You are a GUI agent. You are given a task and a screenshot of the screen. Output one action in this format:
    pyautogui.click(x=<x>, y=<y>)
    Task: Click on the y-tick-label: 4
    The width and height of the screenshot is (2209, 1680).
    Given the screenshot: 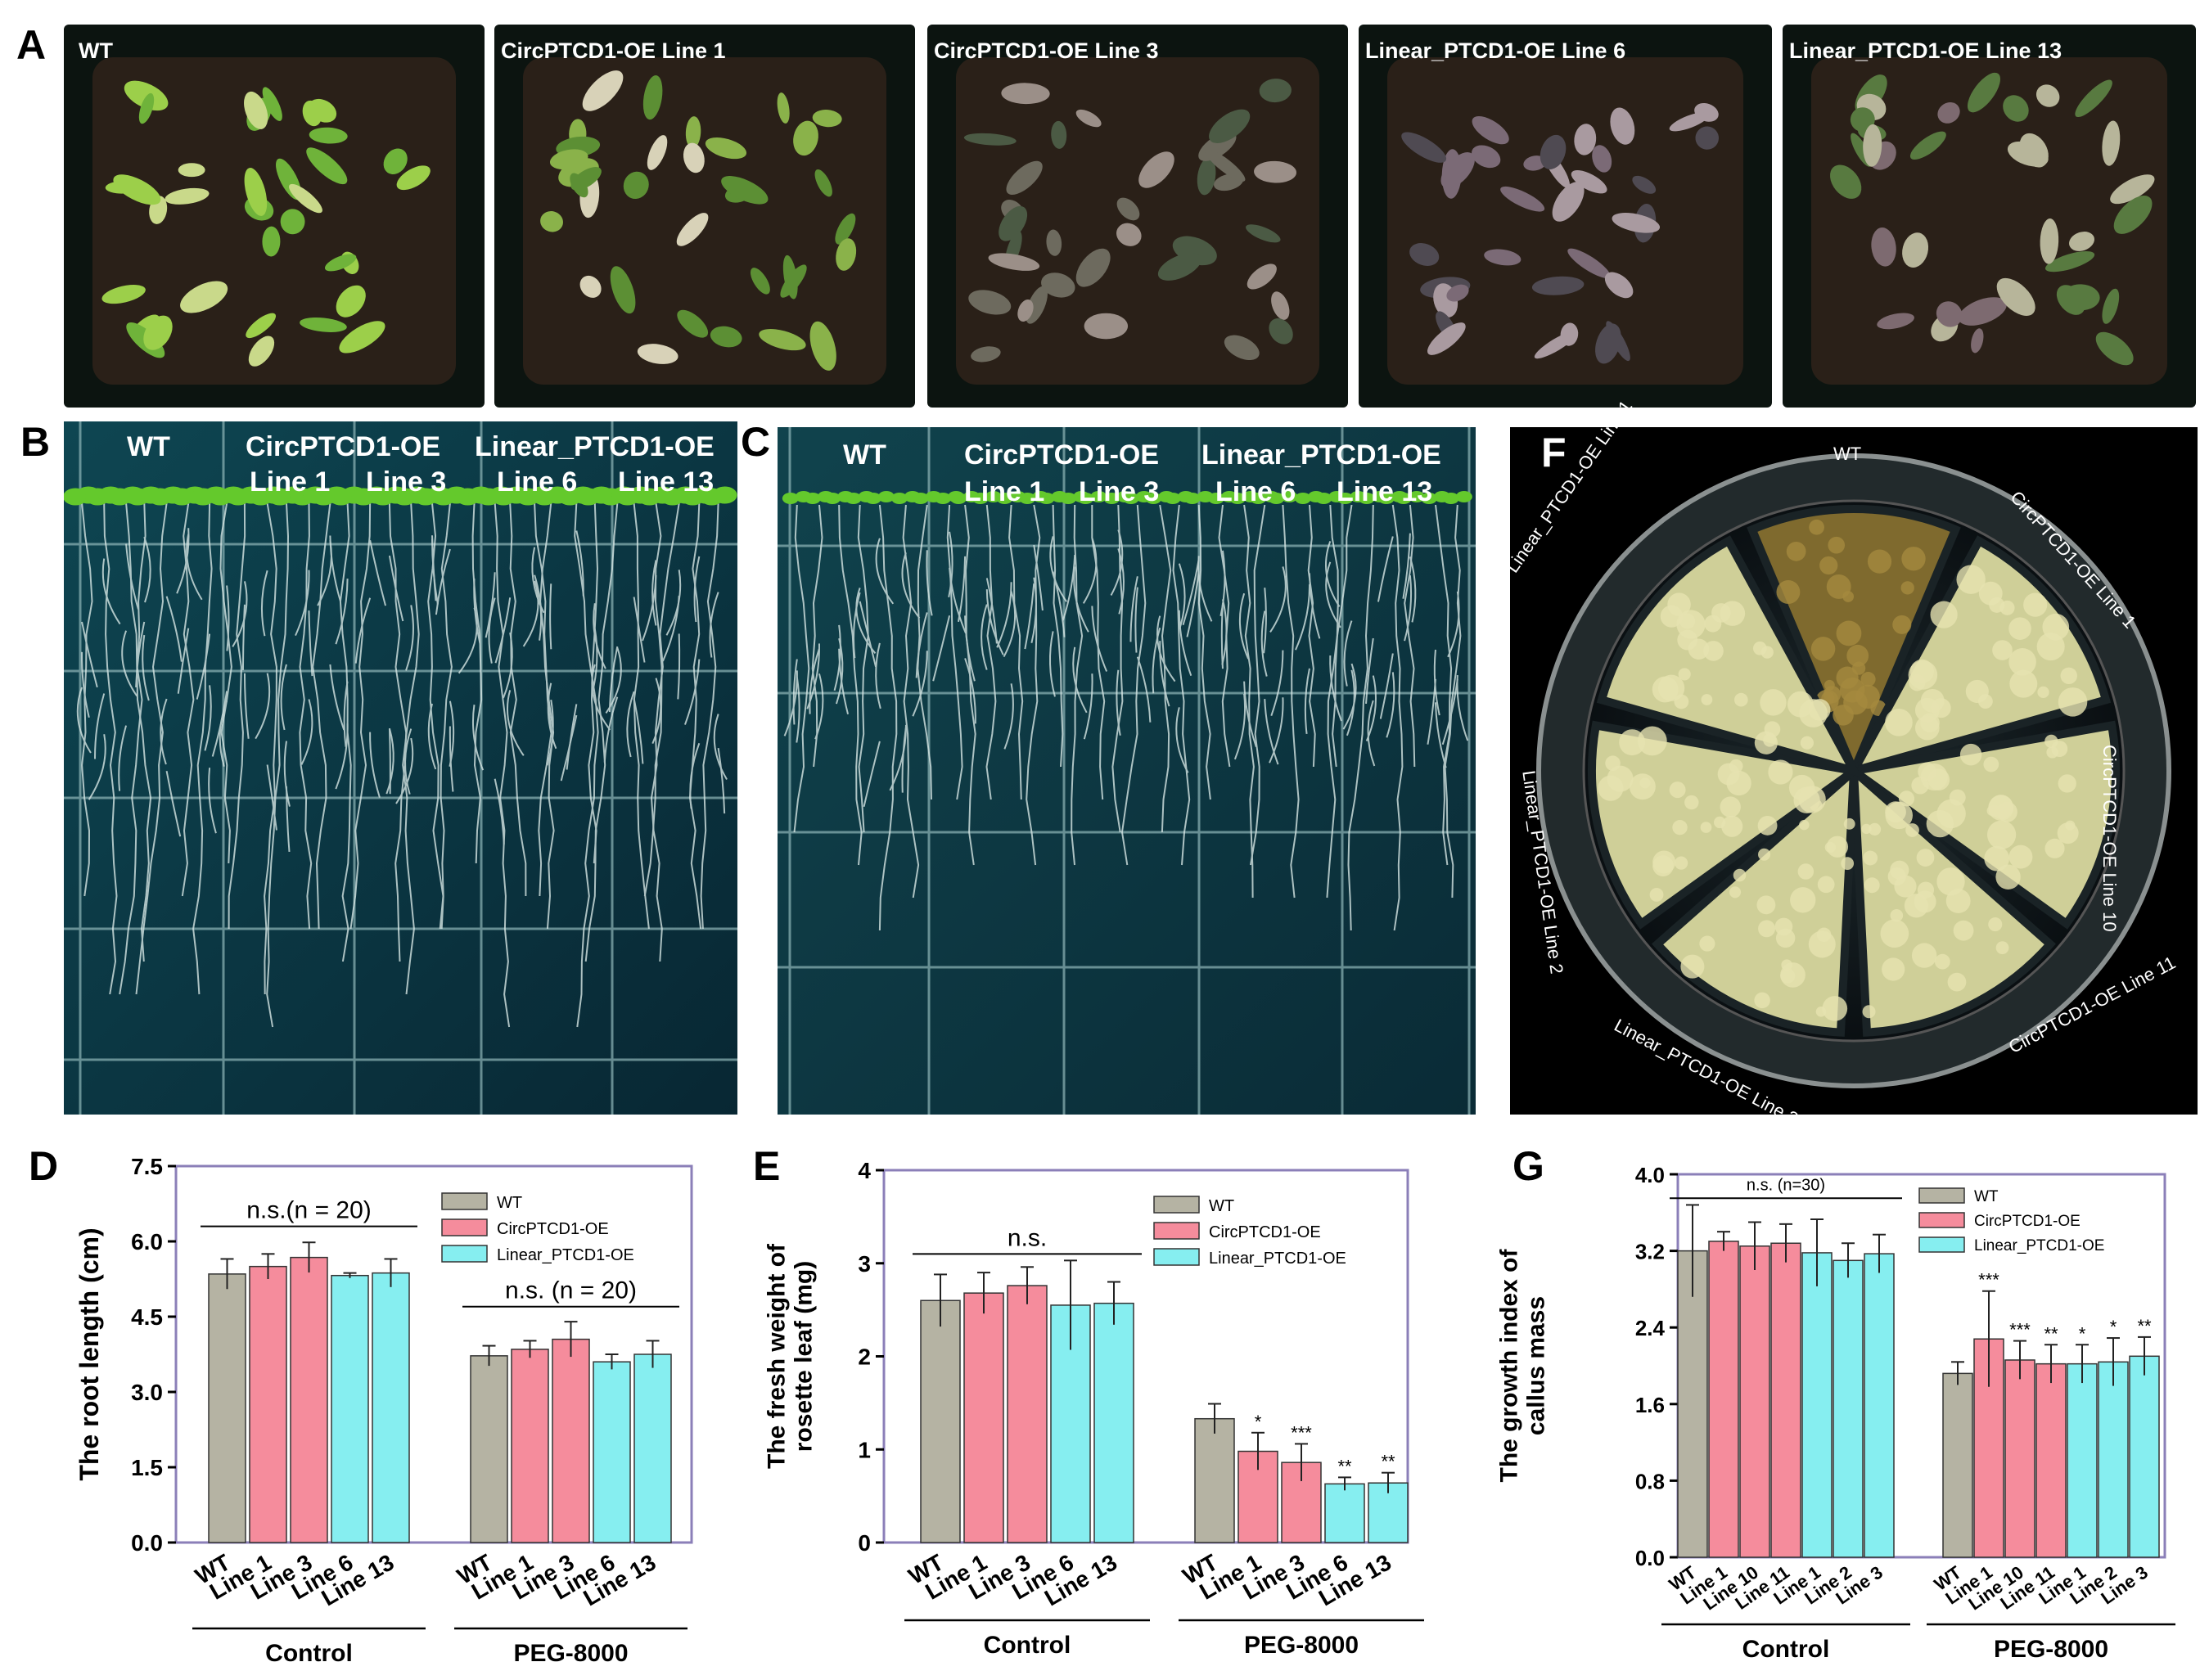 What is the action you would take?
    pyautogui.click(x=864, y=1171)
    